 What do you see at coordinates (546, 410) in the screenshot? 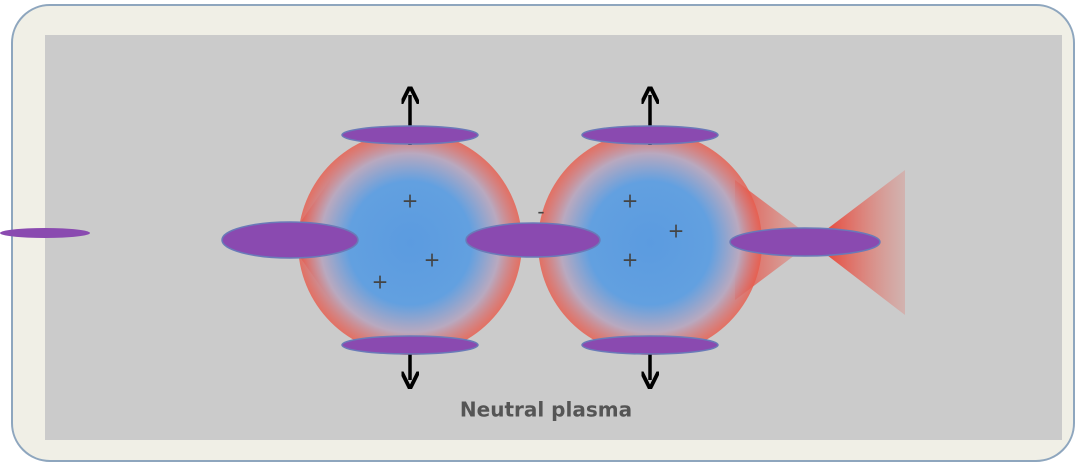
I see `caption: Neutral plasma` at bounding box center [546, 410].